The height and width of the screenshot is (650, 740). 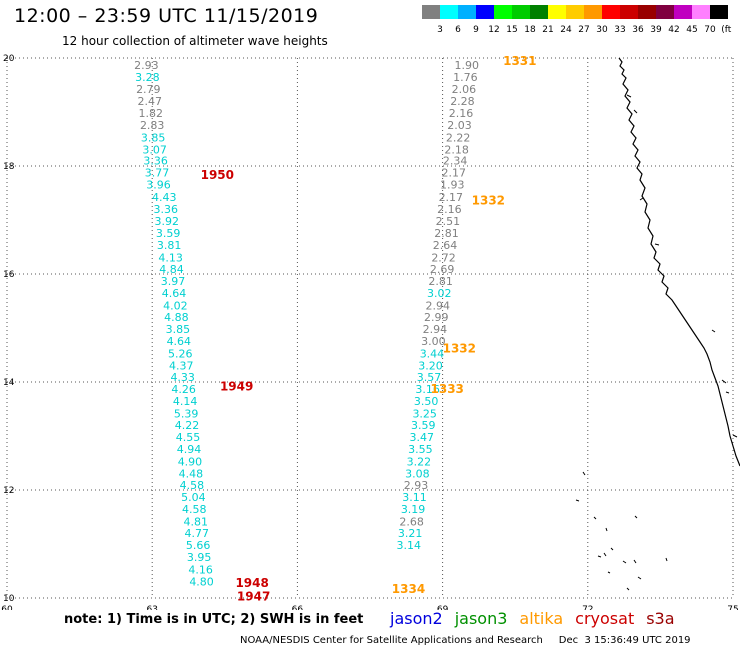 I want to click on wave-height-value: 3.85, so click(x=178, y=329).